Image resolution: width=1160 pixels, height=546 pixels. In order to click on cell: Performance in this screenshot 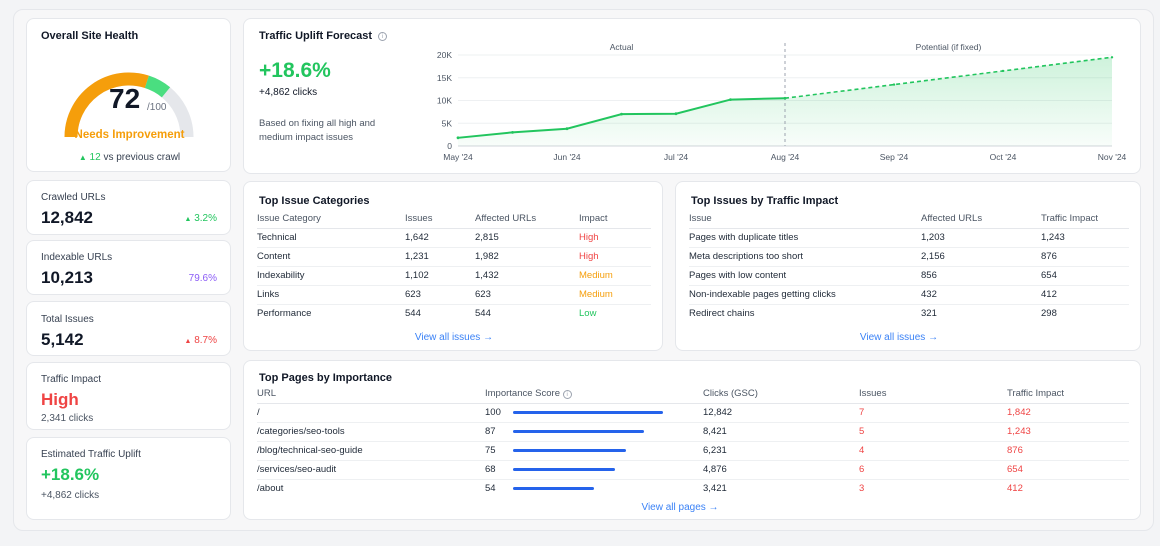, I will do `click(284, 314)`.